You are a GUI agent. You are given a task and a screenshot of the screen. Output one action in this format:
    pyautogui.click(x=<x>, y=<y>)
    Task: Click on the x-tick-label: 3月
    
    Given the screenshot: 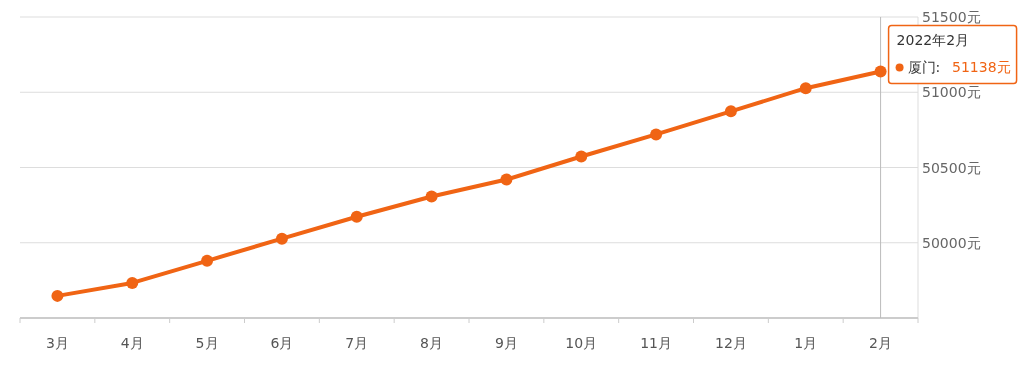 What is the action you would take?
    pyautogui.click(x=57, y=343)
    